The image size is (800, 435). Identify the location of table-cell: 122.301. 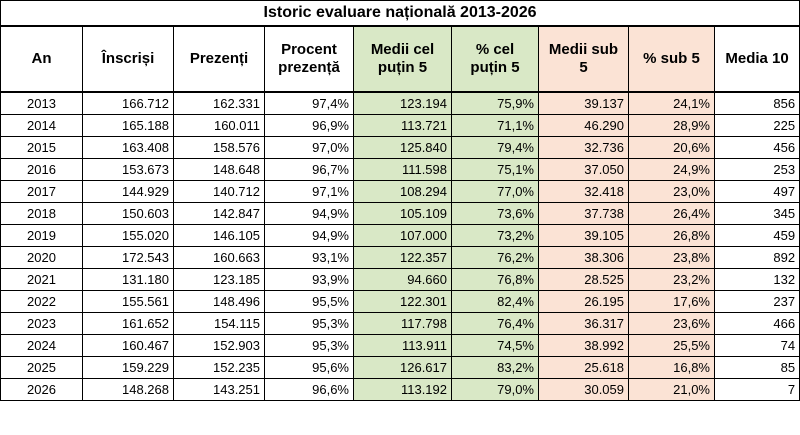
(402, 301).